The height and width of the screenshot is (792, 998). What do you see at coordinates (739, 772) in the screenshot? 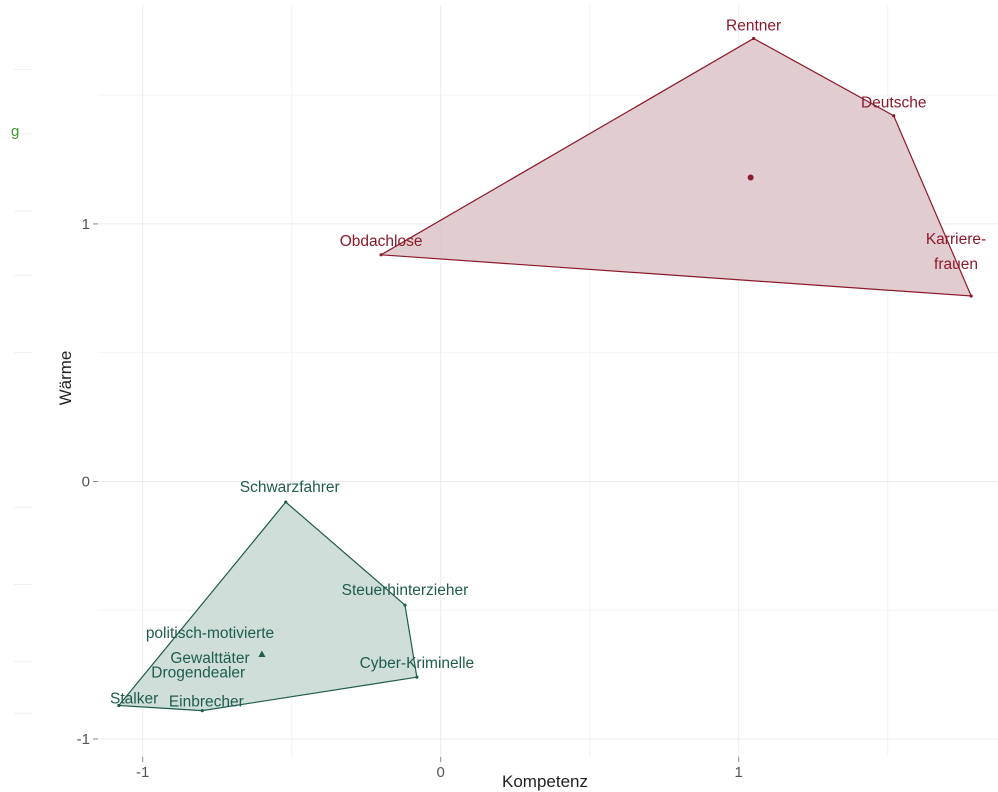
I see `x-tick-label: 1` at bounding box center [739, 772].